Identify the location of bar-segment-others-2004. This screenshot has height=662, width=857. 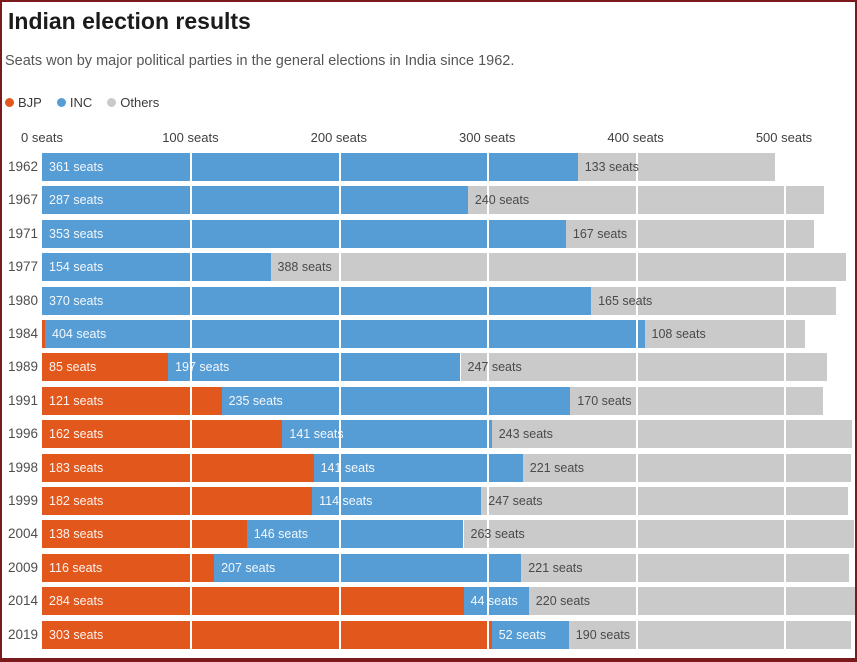
(658, 534).